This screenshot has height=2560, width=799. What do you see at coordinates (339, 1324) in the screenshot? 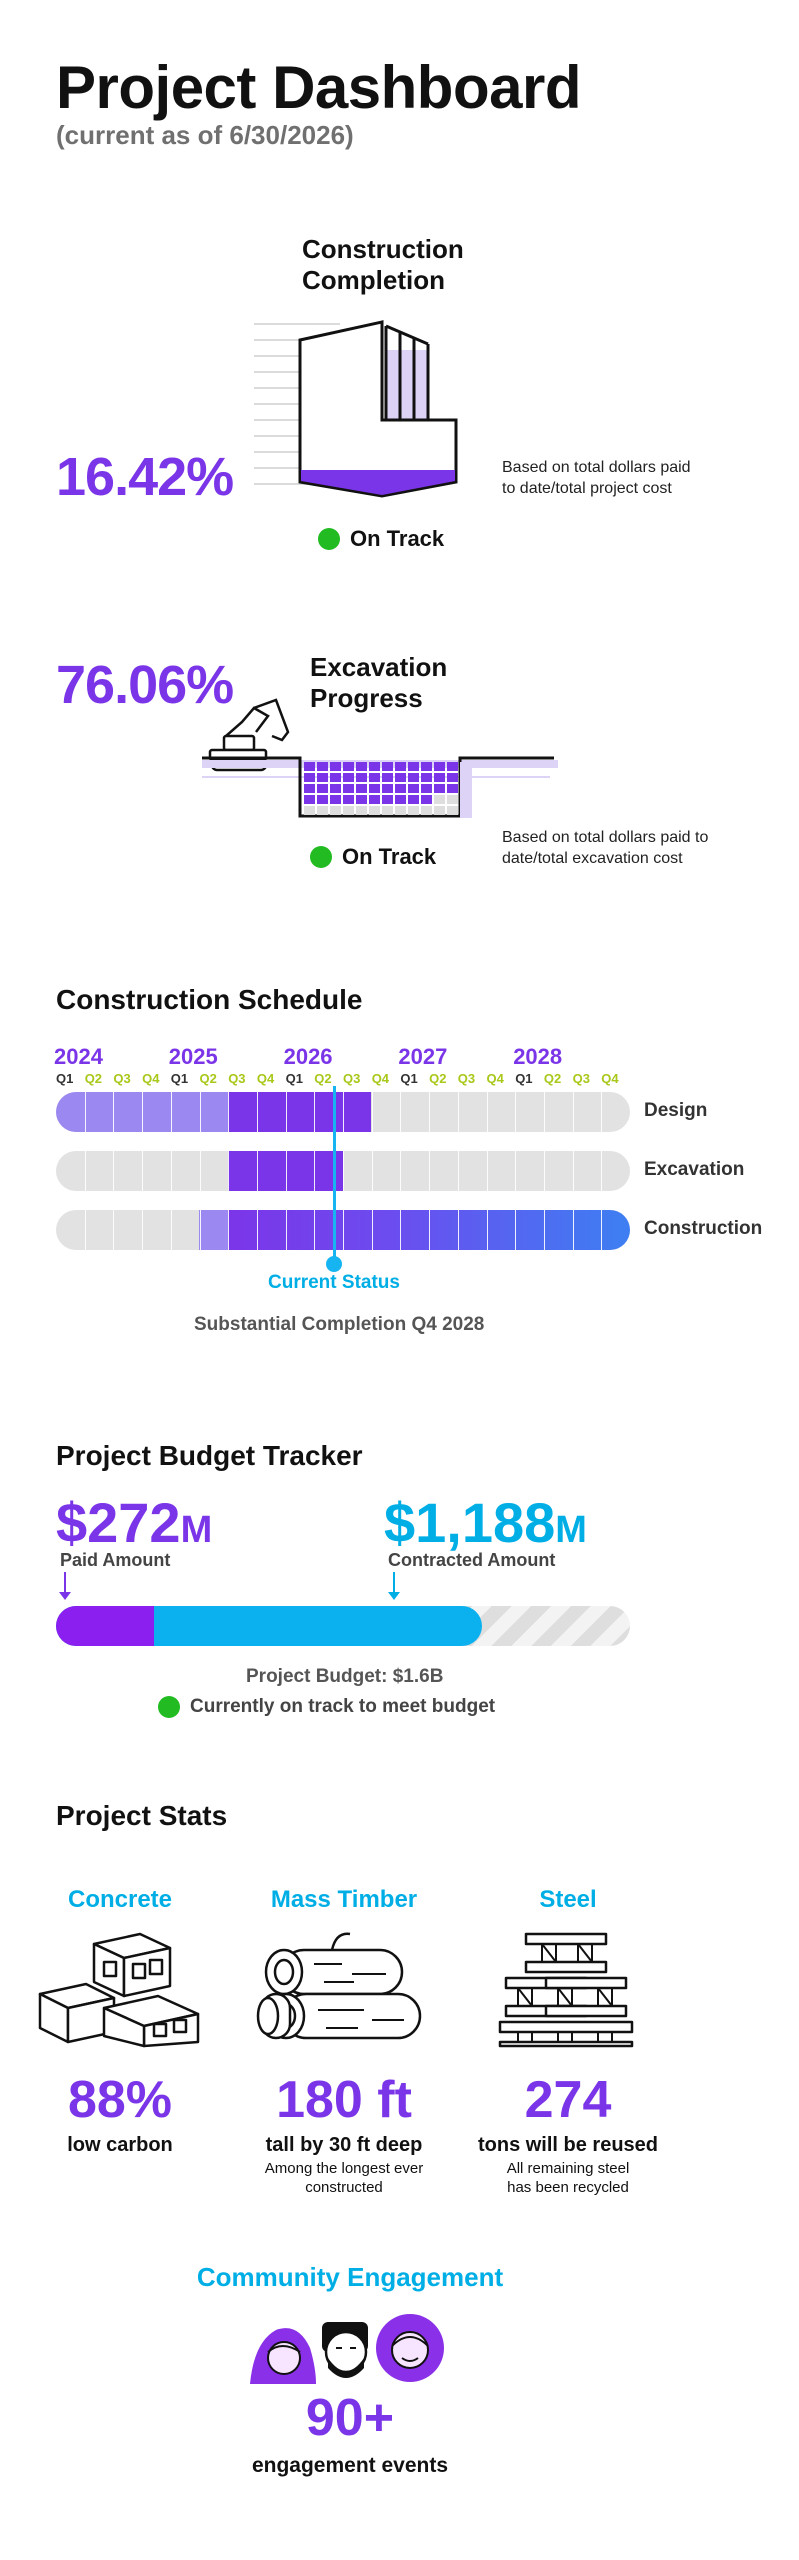
I see `completion-label: Substantial Completion Q4 2028` at bounding box center [339, 1324].